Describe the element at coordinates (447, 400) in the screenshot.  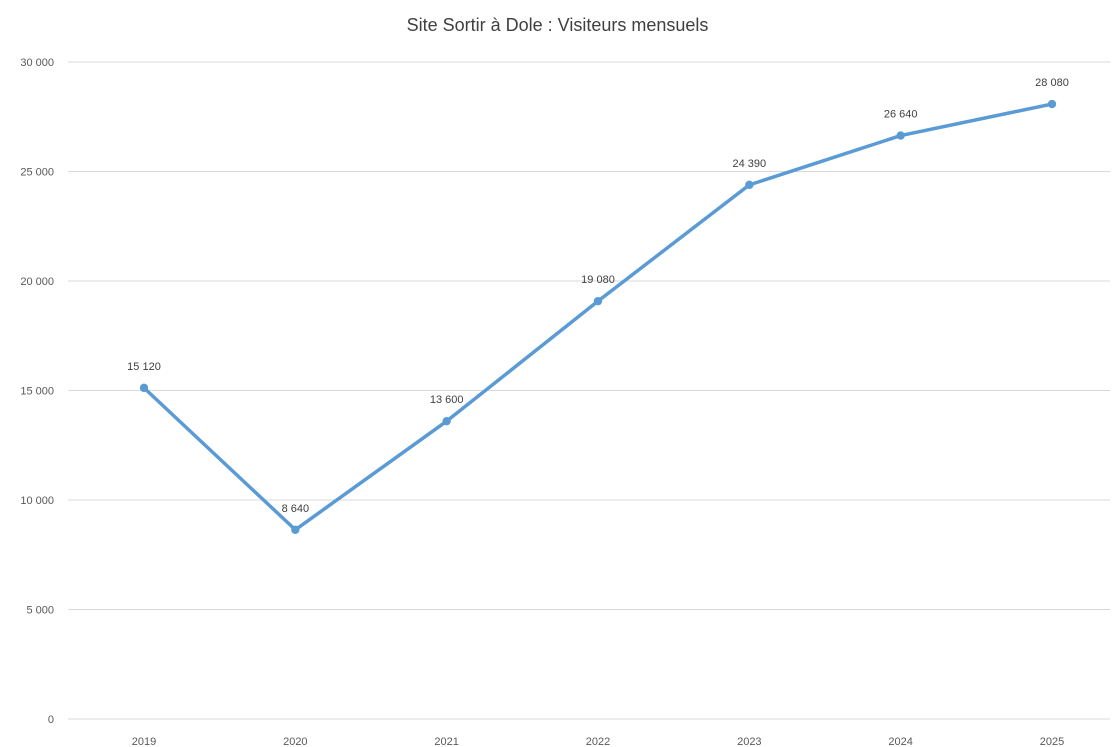
I see `data-label: 13 600` at that location.